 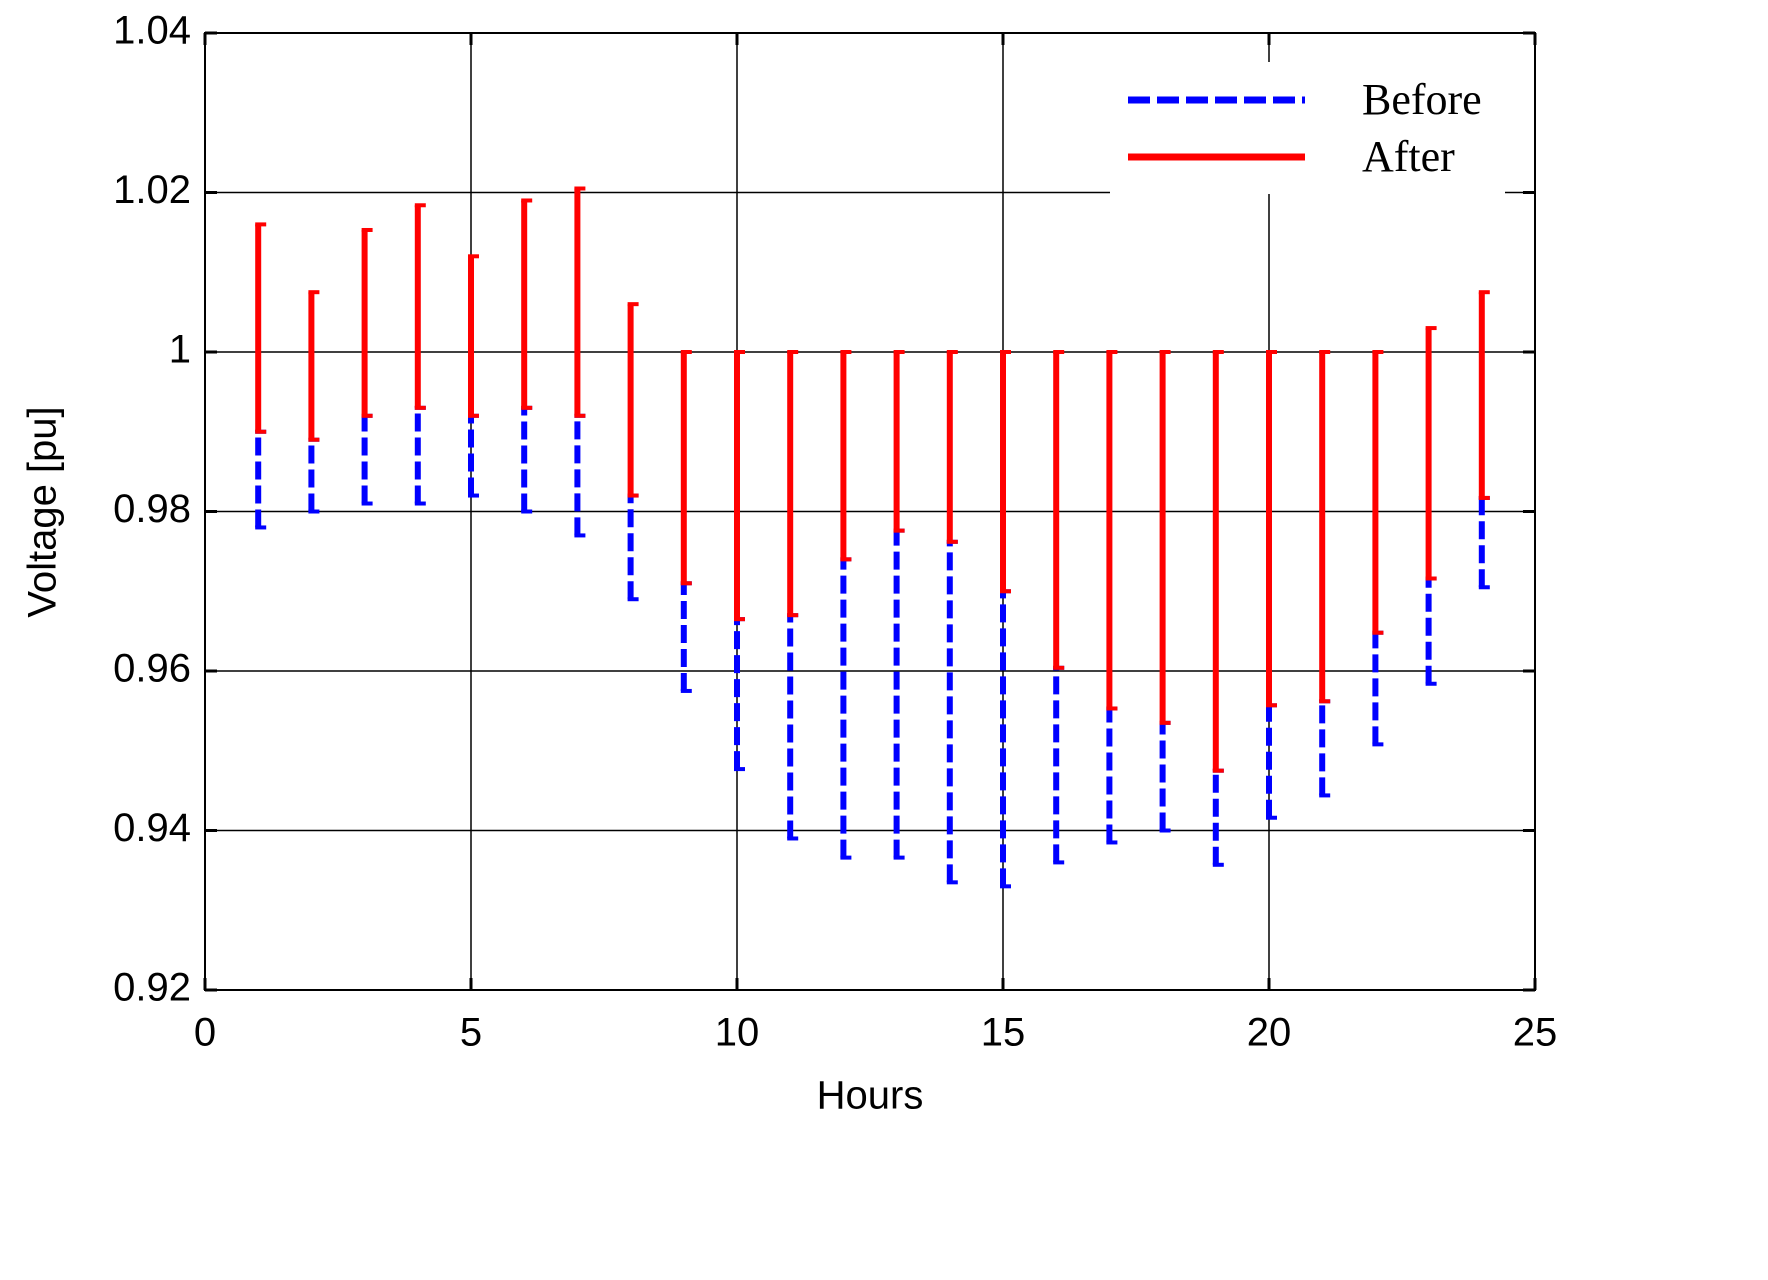 I want to click on y-tick-label: 1, so click(x=180, y=350).